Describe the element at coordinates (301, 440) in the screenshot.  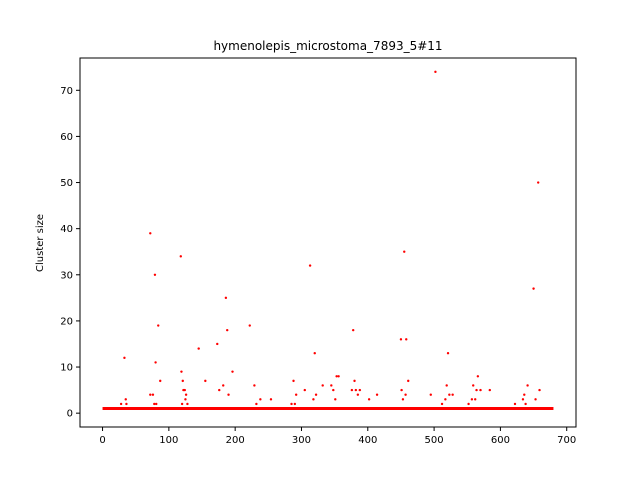
I see `x-tick-label: 300` at that location.